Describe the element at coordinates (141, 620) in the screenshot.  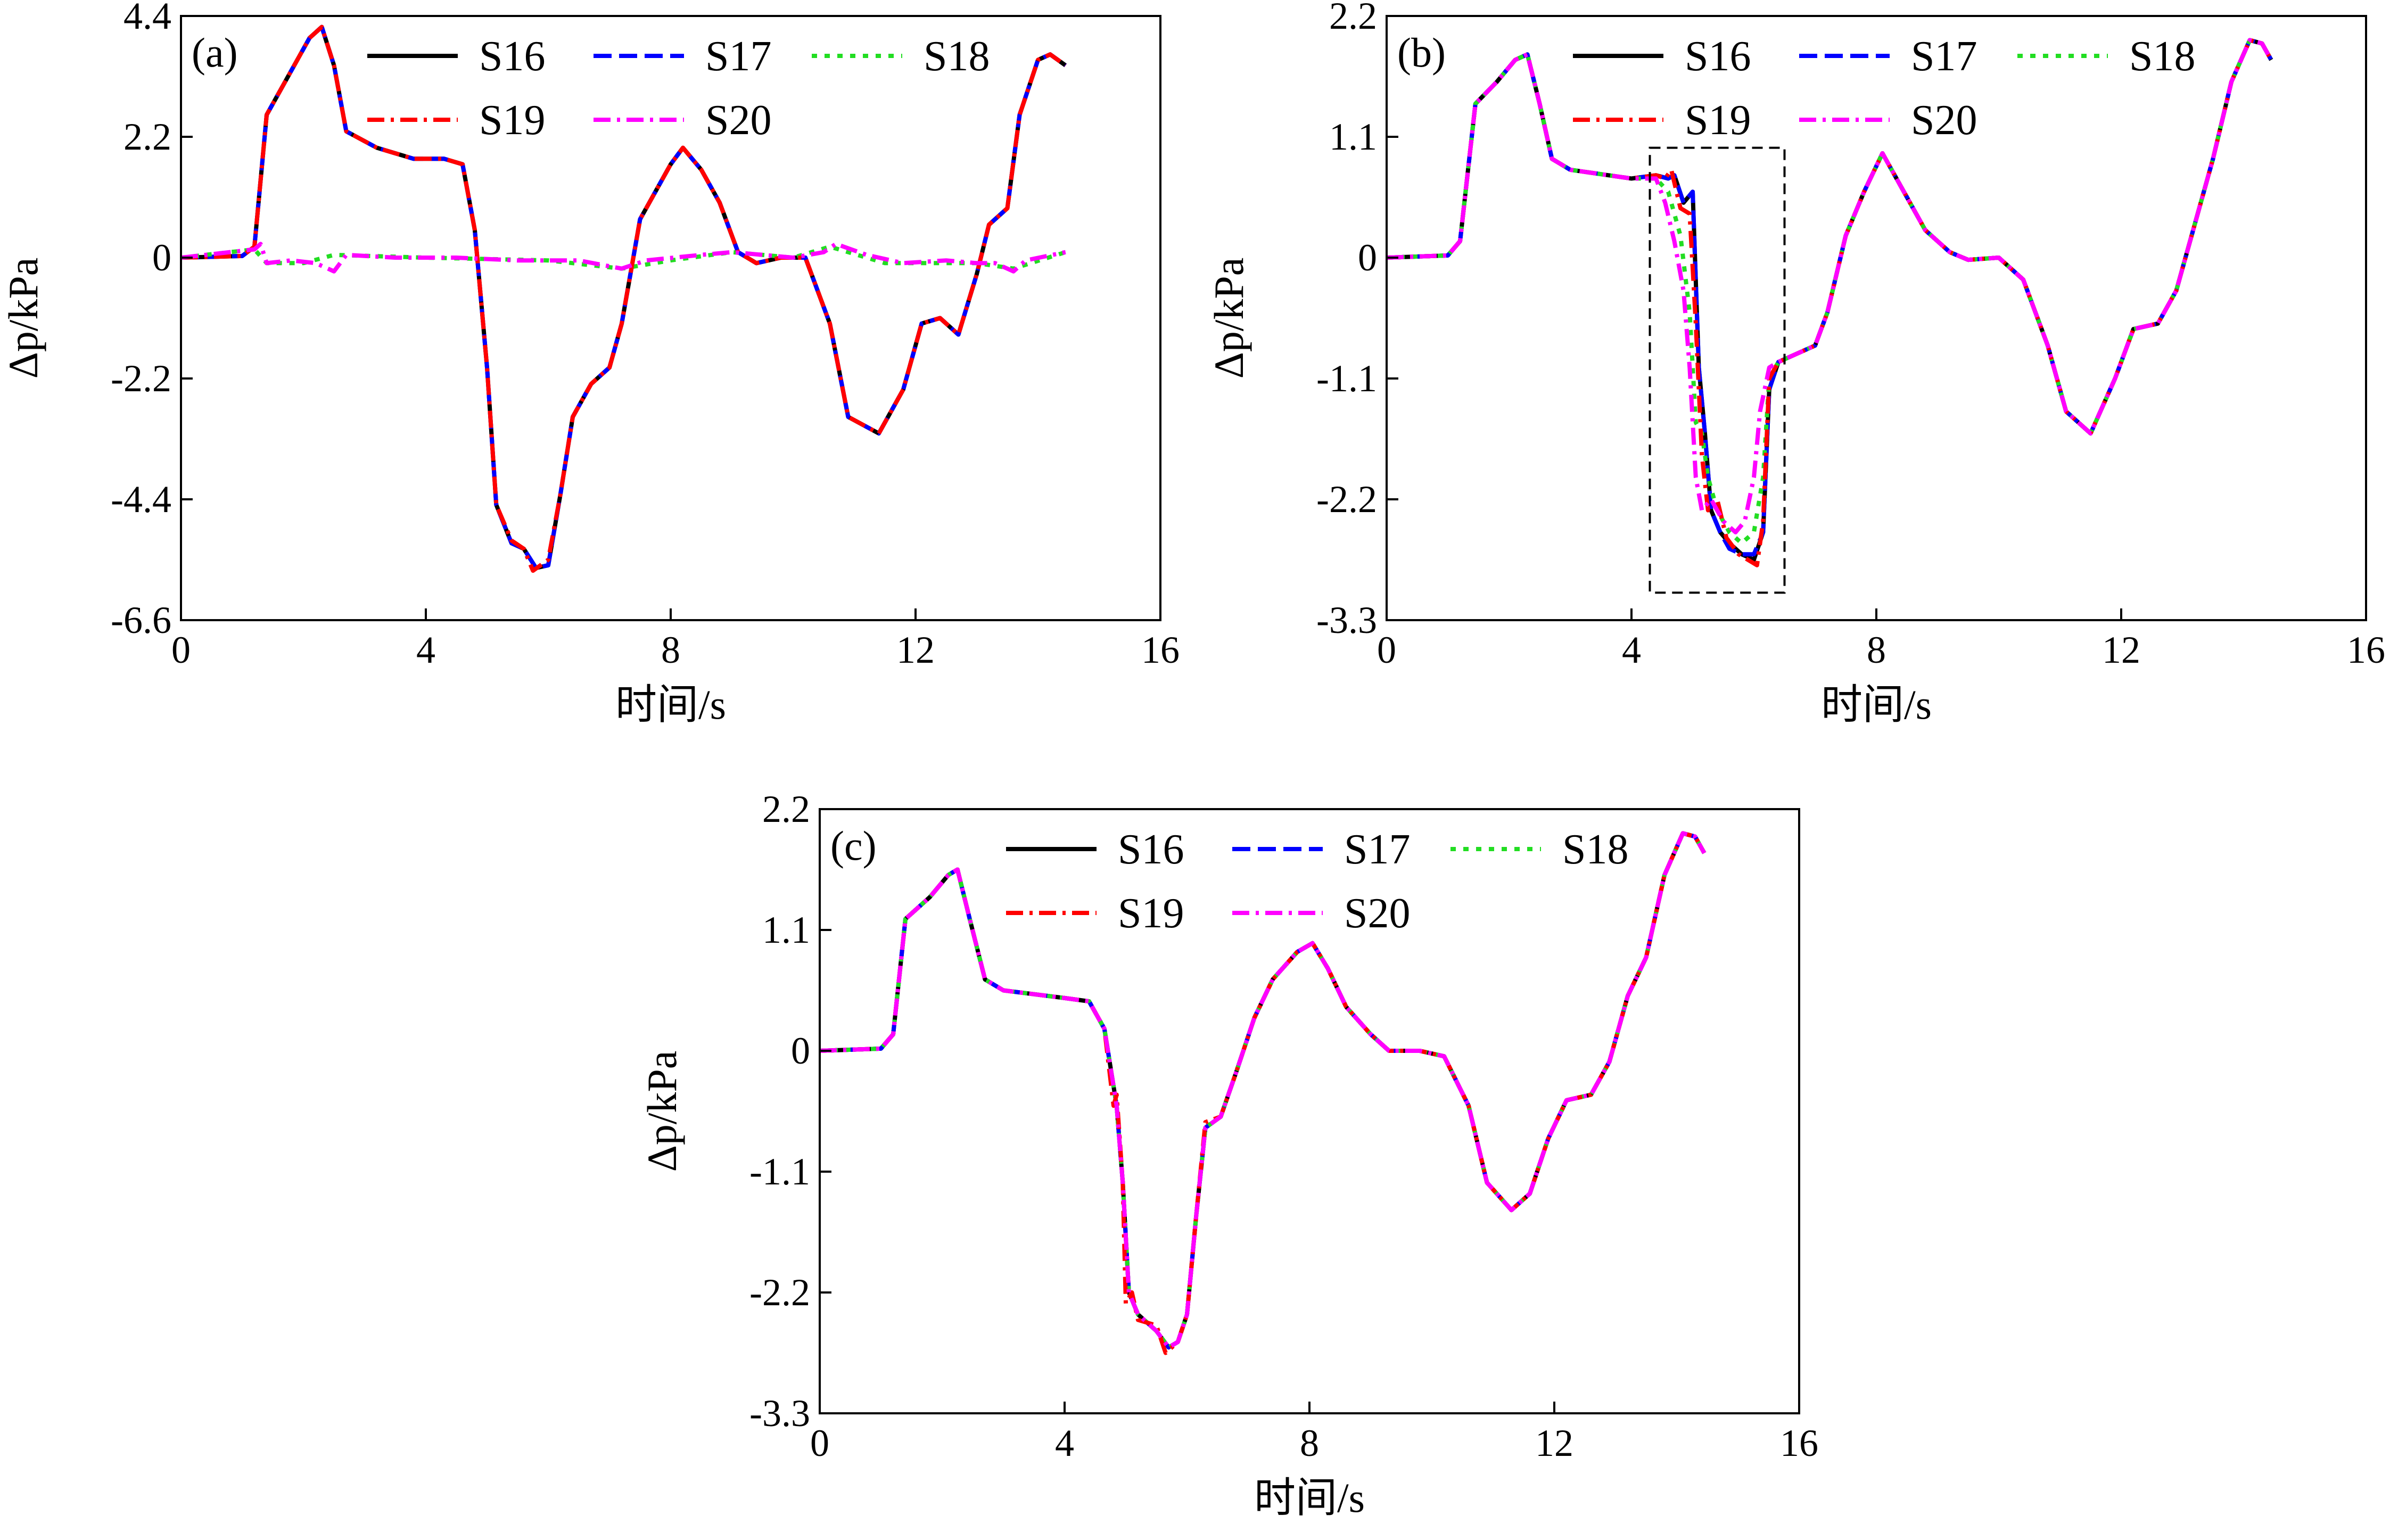
I see `y-tick-label: -6.6` at that location.